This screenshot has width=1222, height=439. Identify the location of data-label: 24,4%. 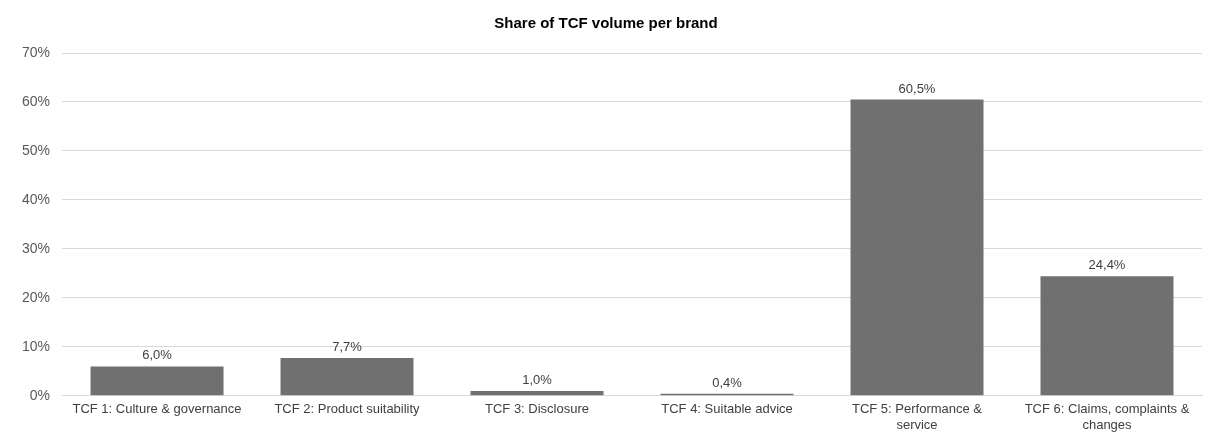
(1107, 265).